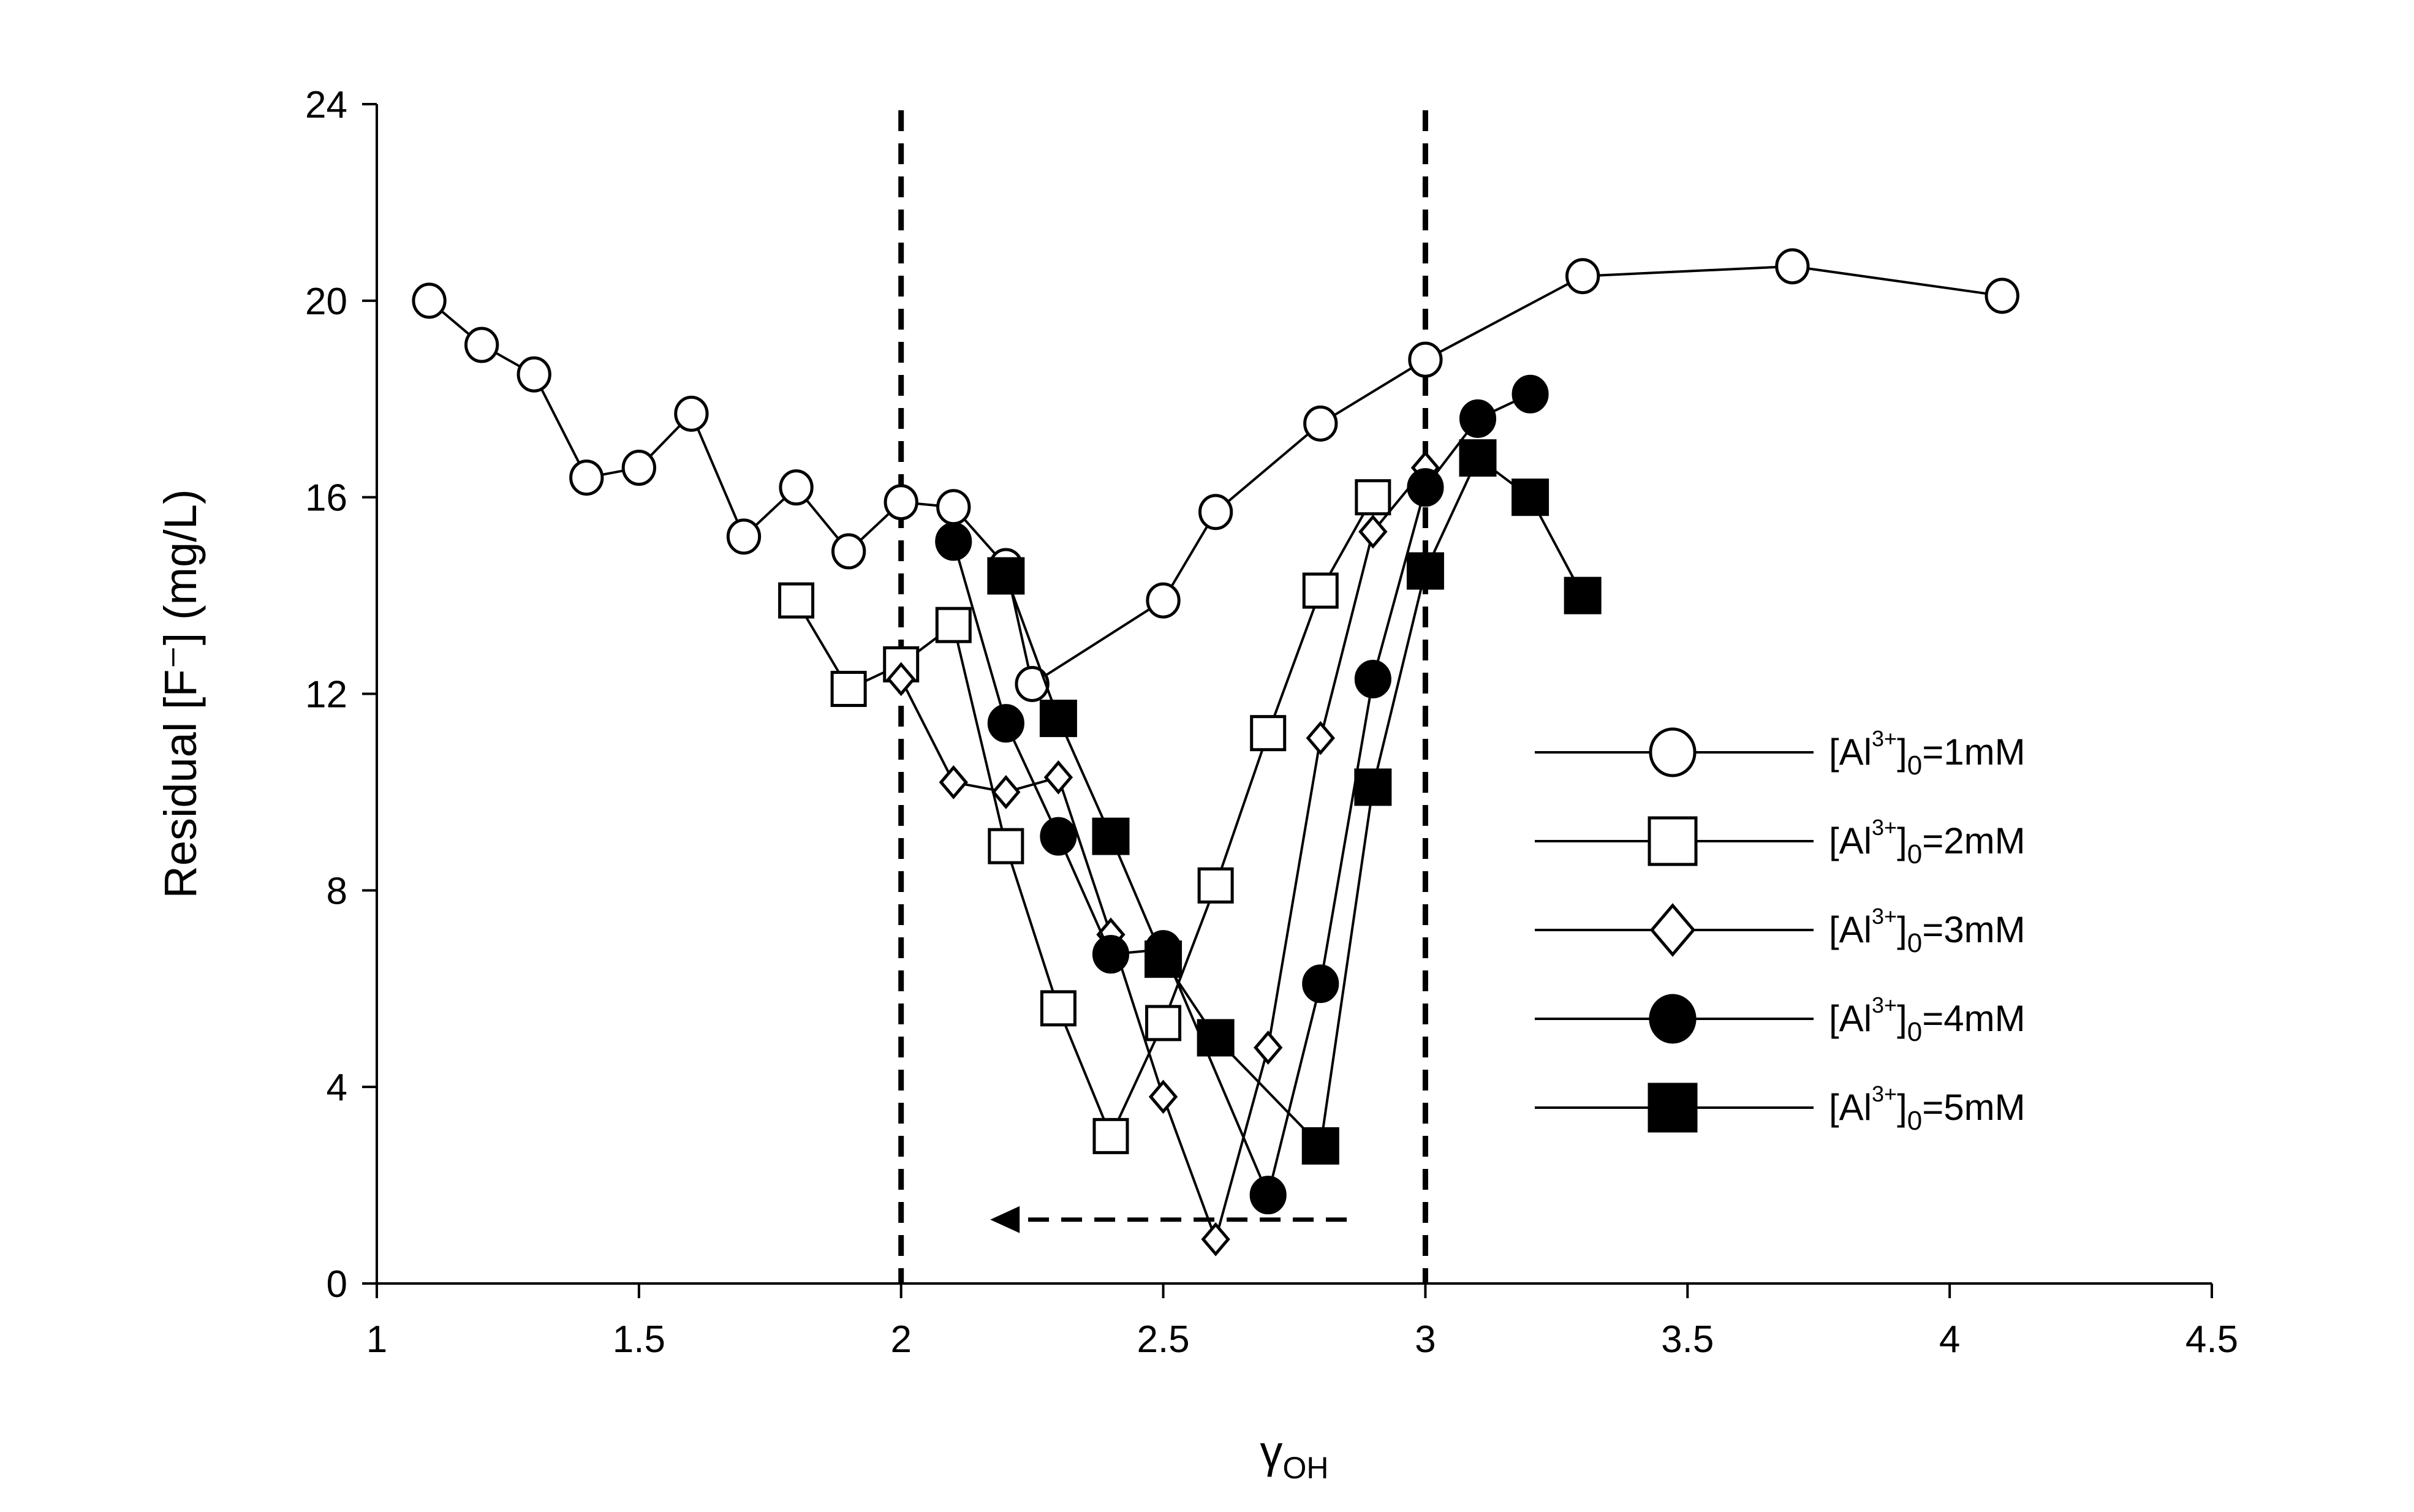 This screenshot has height=1512, width=2414. I want to click on x-axis-title-main: γ, so click(1271, 1452).